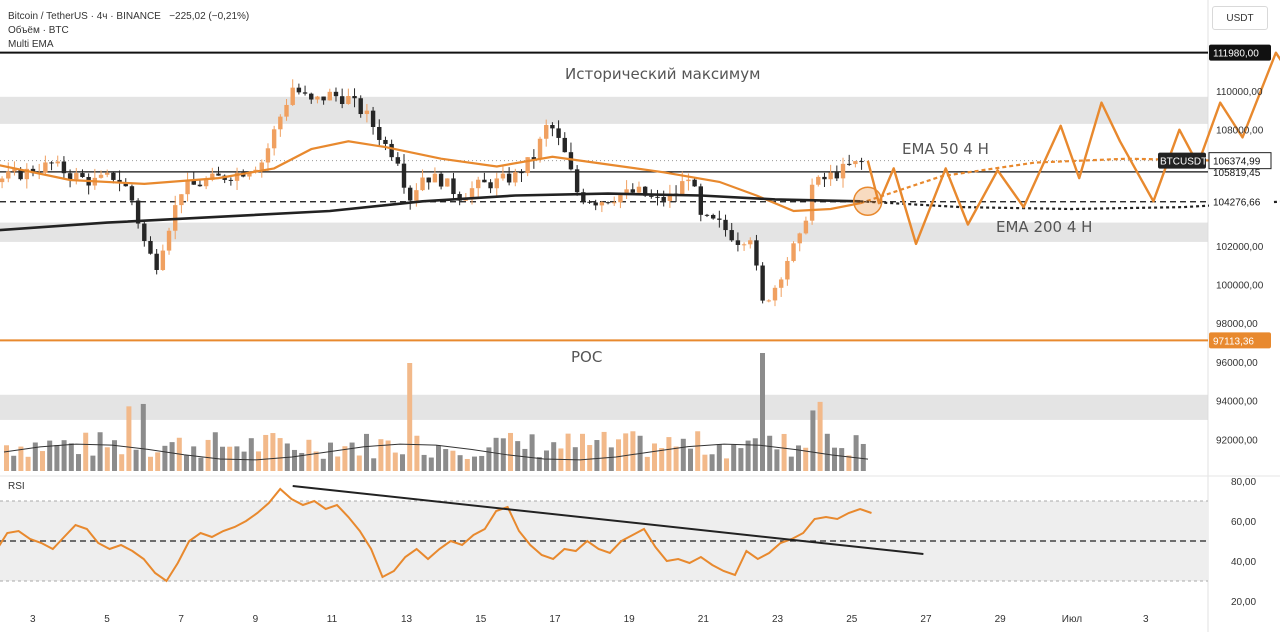 This screenshot has width=1280, height=632. What do you see at coordinates (1243, 562) in the screenshot?
I see `rsi-axis-tick: 40,00` at bounding box center [1243, 562].